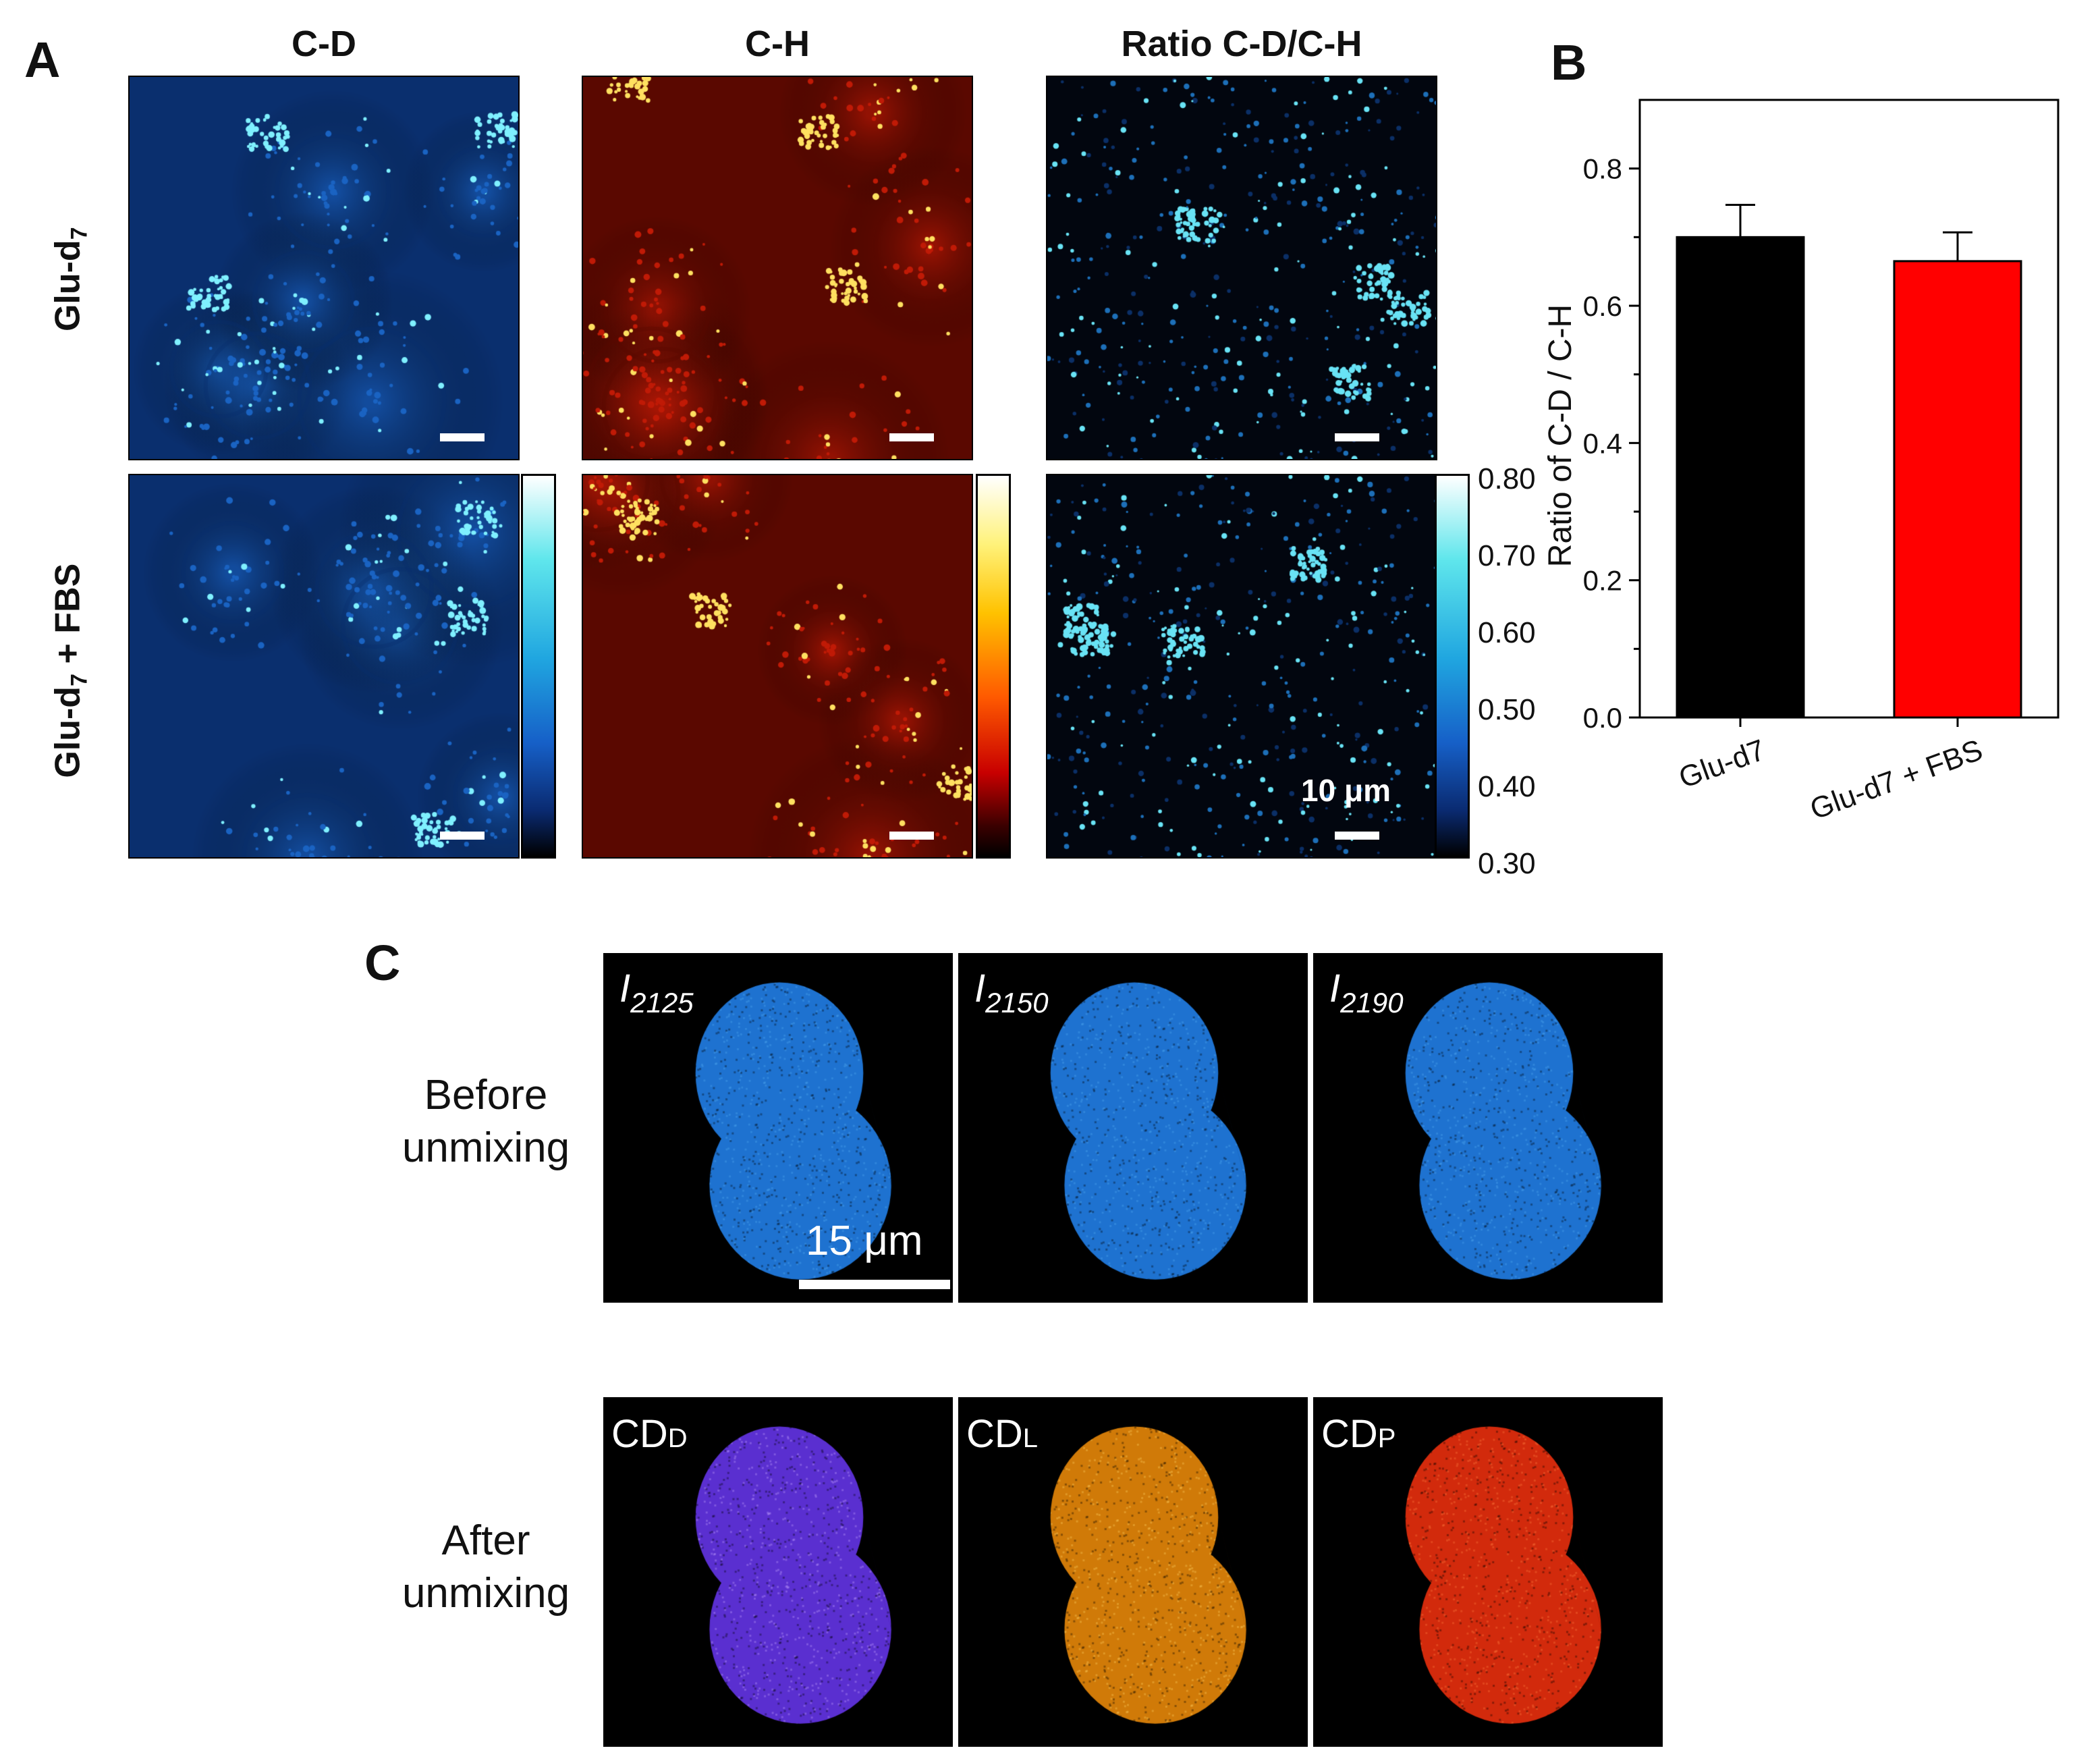  I want to click on row-label-after-unmixing: After unmixing, so click(486, 1567).